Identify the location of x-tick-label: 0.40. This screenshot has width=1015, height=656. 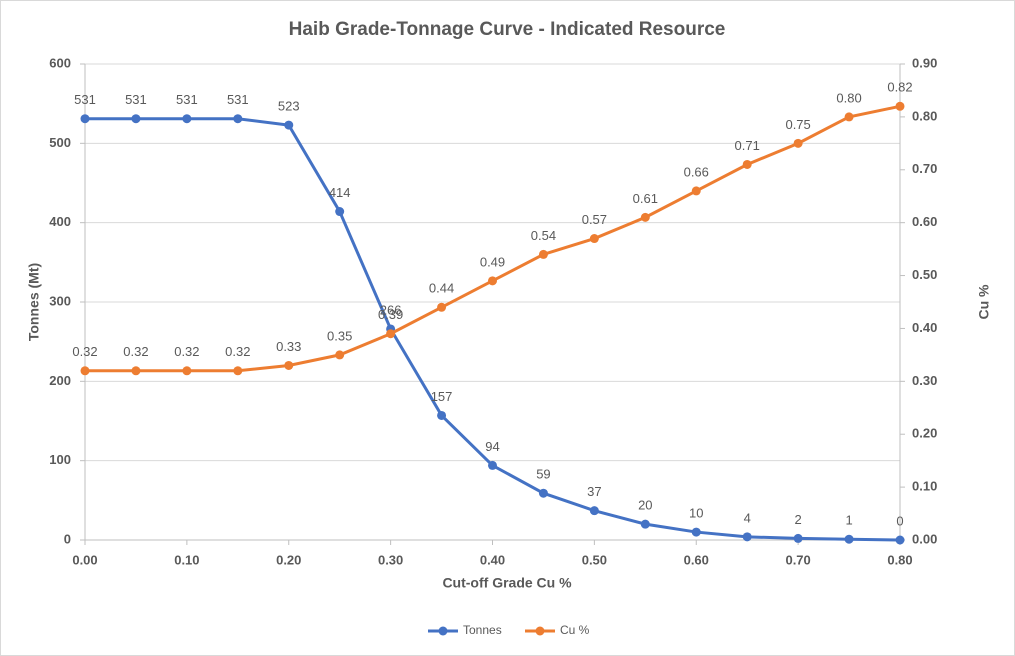
(492, 559).